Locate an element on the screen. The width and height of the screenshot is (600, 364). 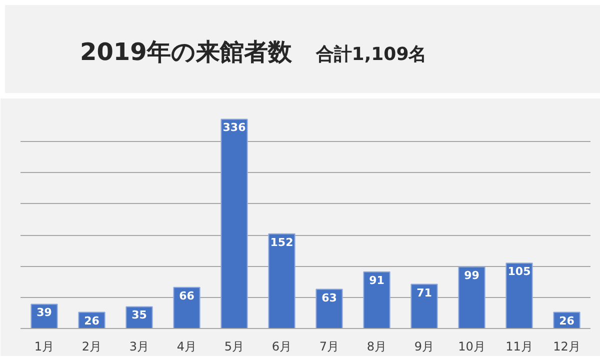
x-tick-label: 11月 is located at coordinates (519, 347).